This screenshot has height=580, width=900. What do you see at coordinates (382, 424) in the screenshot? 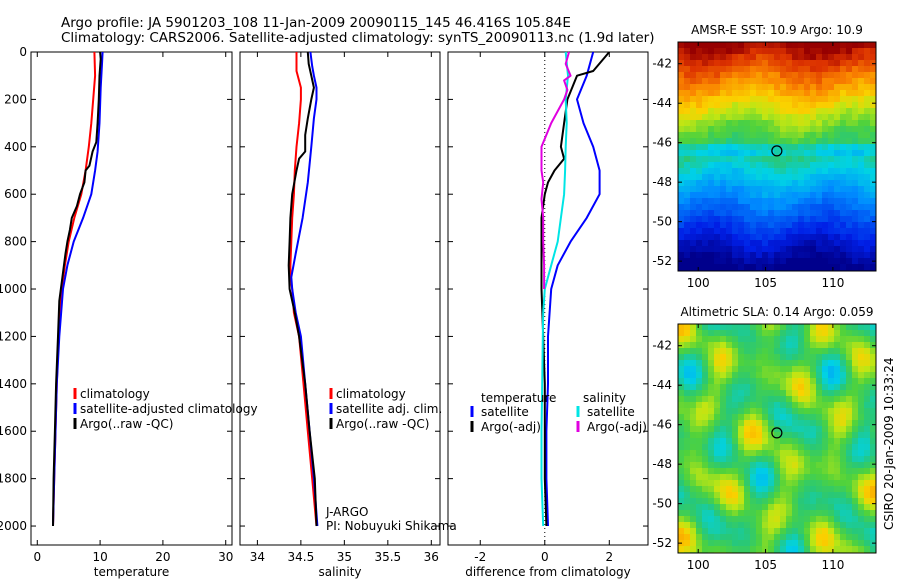
I see `legend-label: Argo(..raw -QC)` at bounding box center [382, 424].